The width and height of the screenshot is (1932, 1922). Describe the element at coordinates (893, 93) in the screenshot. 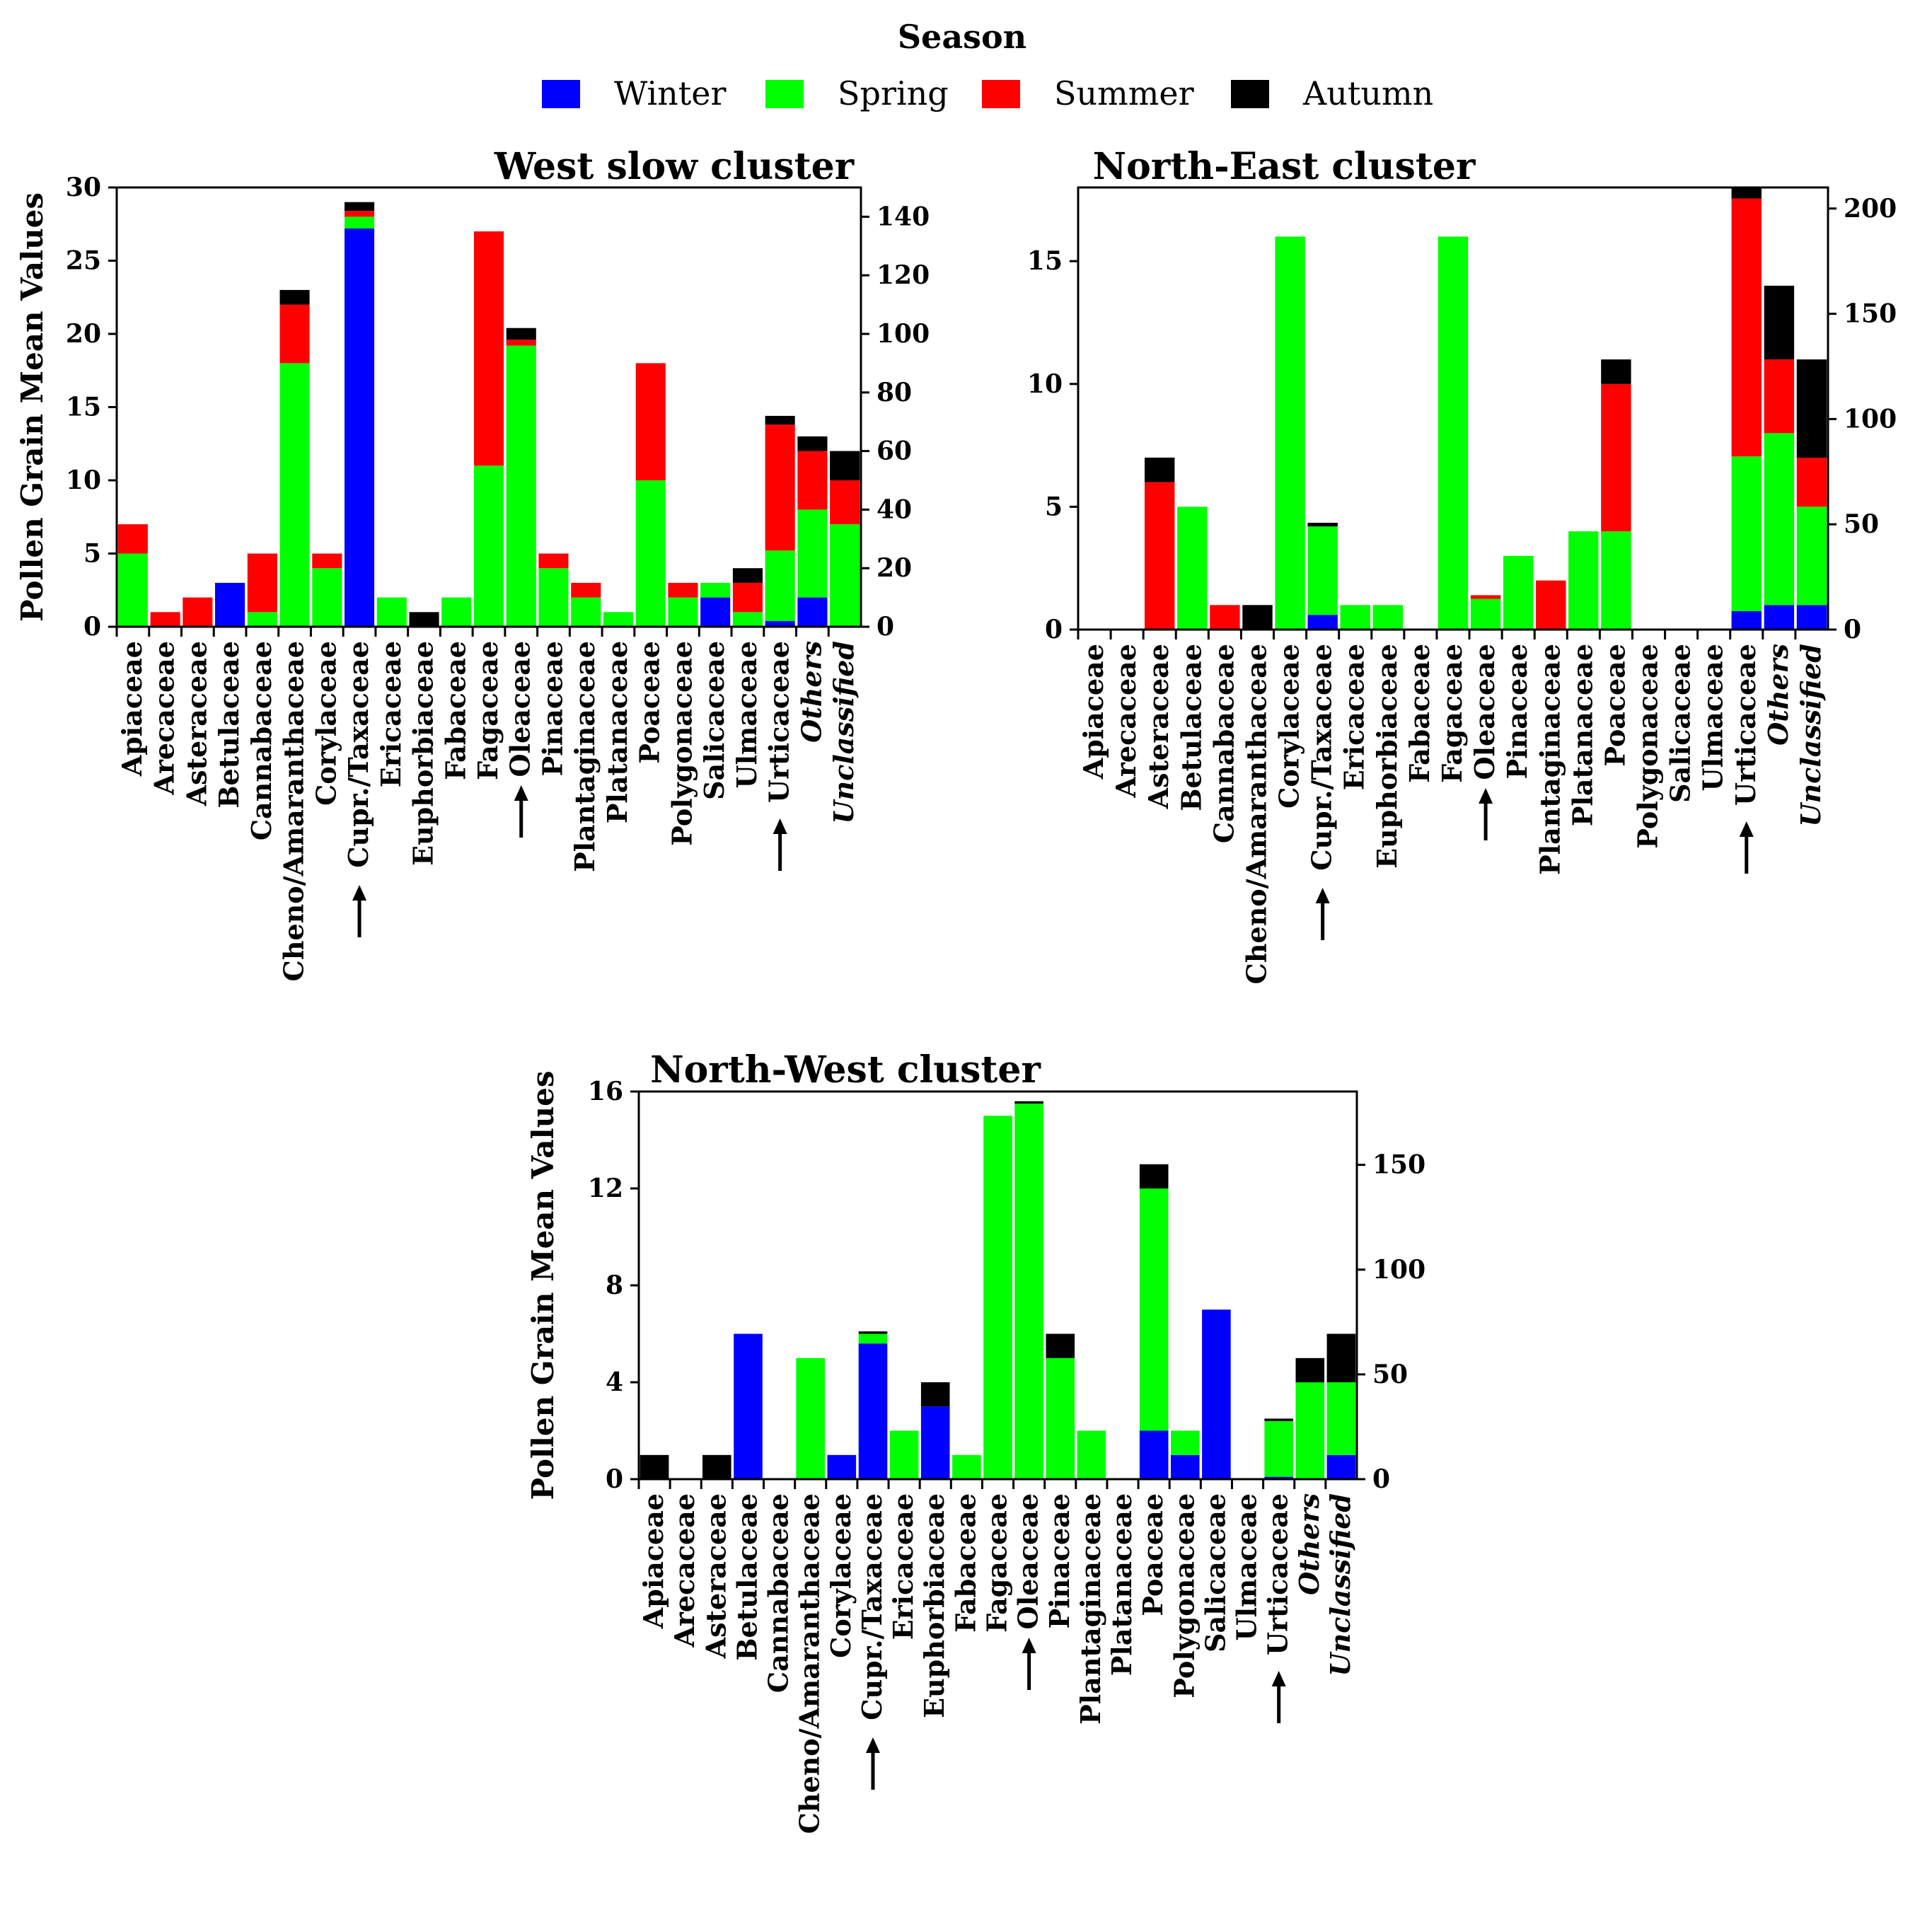

I see `legend-label-spring: Spring` at that location.